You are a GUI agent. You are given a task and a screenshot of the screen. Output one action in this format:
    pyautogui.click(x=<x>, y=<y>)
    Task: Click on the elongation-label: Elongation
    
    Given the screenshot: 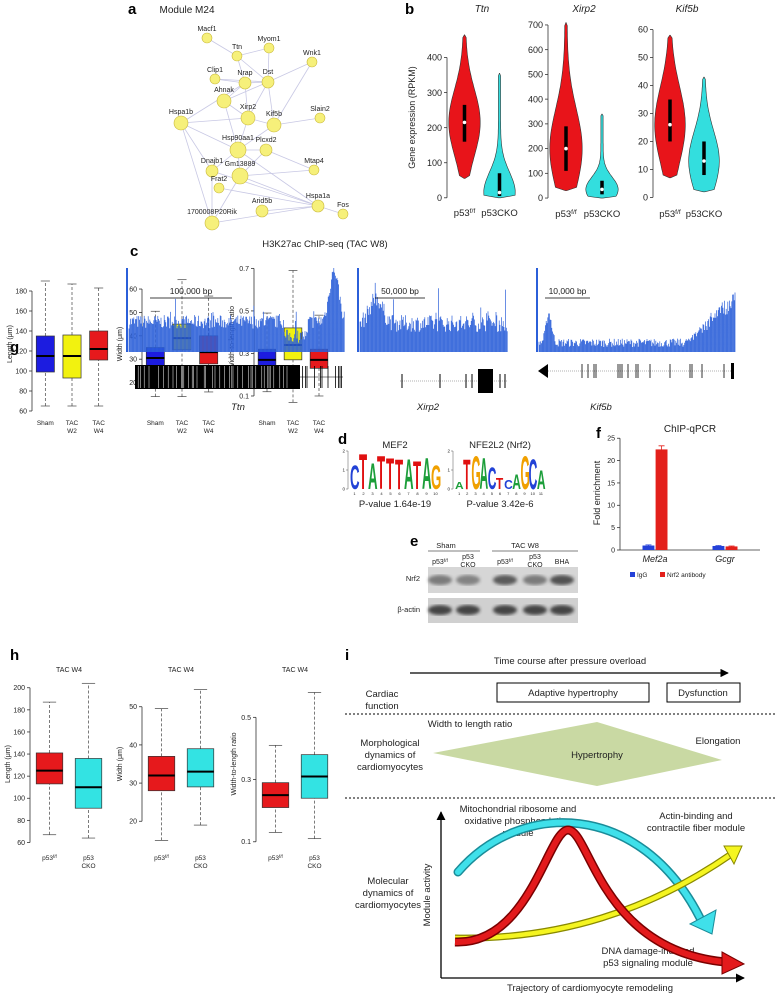 What is the action you would take?
    pyautogui.click(x=718, y=741)
    